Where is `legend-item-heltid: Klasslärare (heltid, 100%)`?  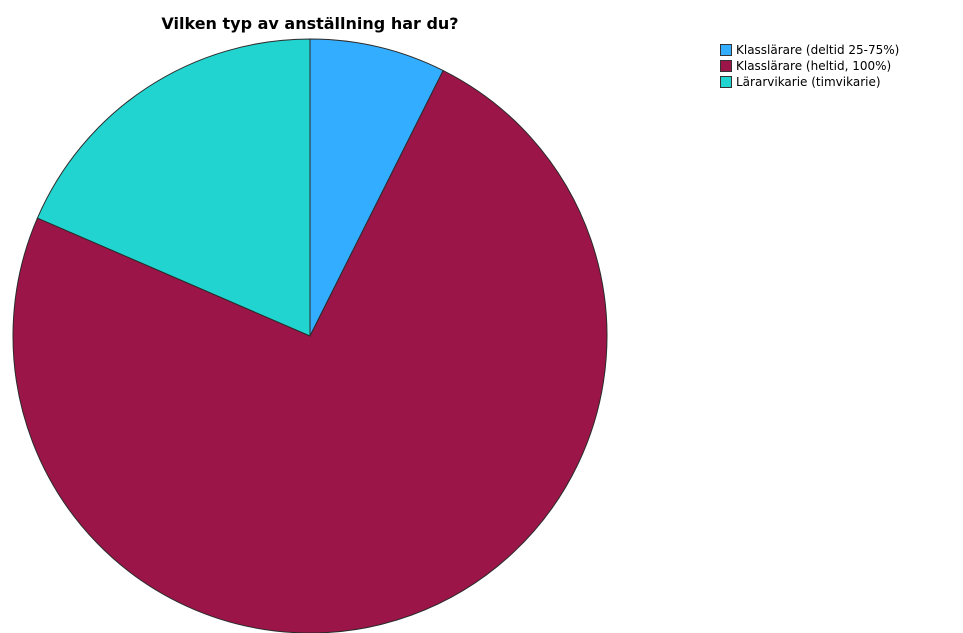 legend-item-heltid: Klasslärare (heltid, 100%) is located at coordinates (809, 66).